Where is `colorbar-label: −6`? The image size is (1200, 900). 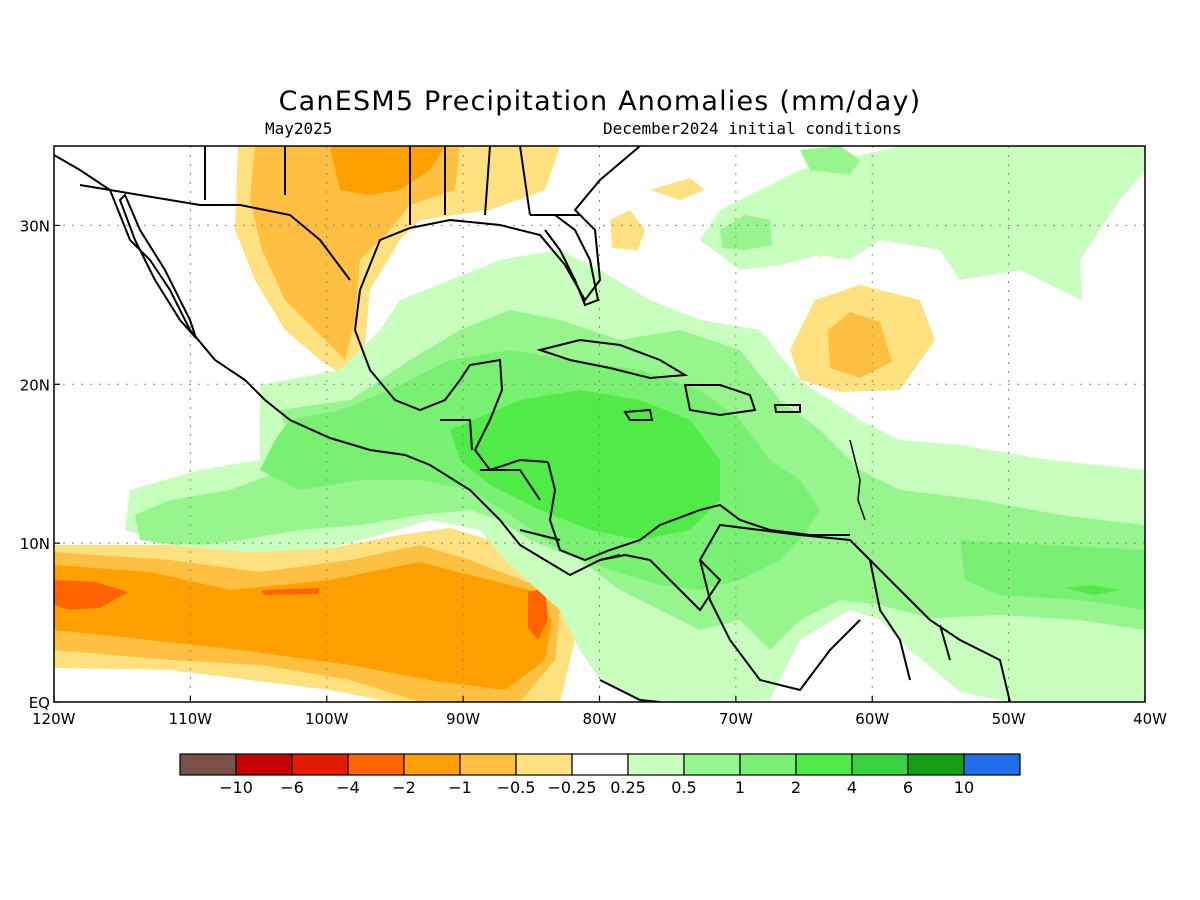 colorbar-label: −6 is located at coordinates (292, 787).